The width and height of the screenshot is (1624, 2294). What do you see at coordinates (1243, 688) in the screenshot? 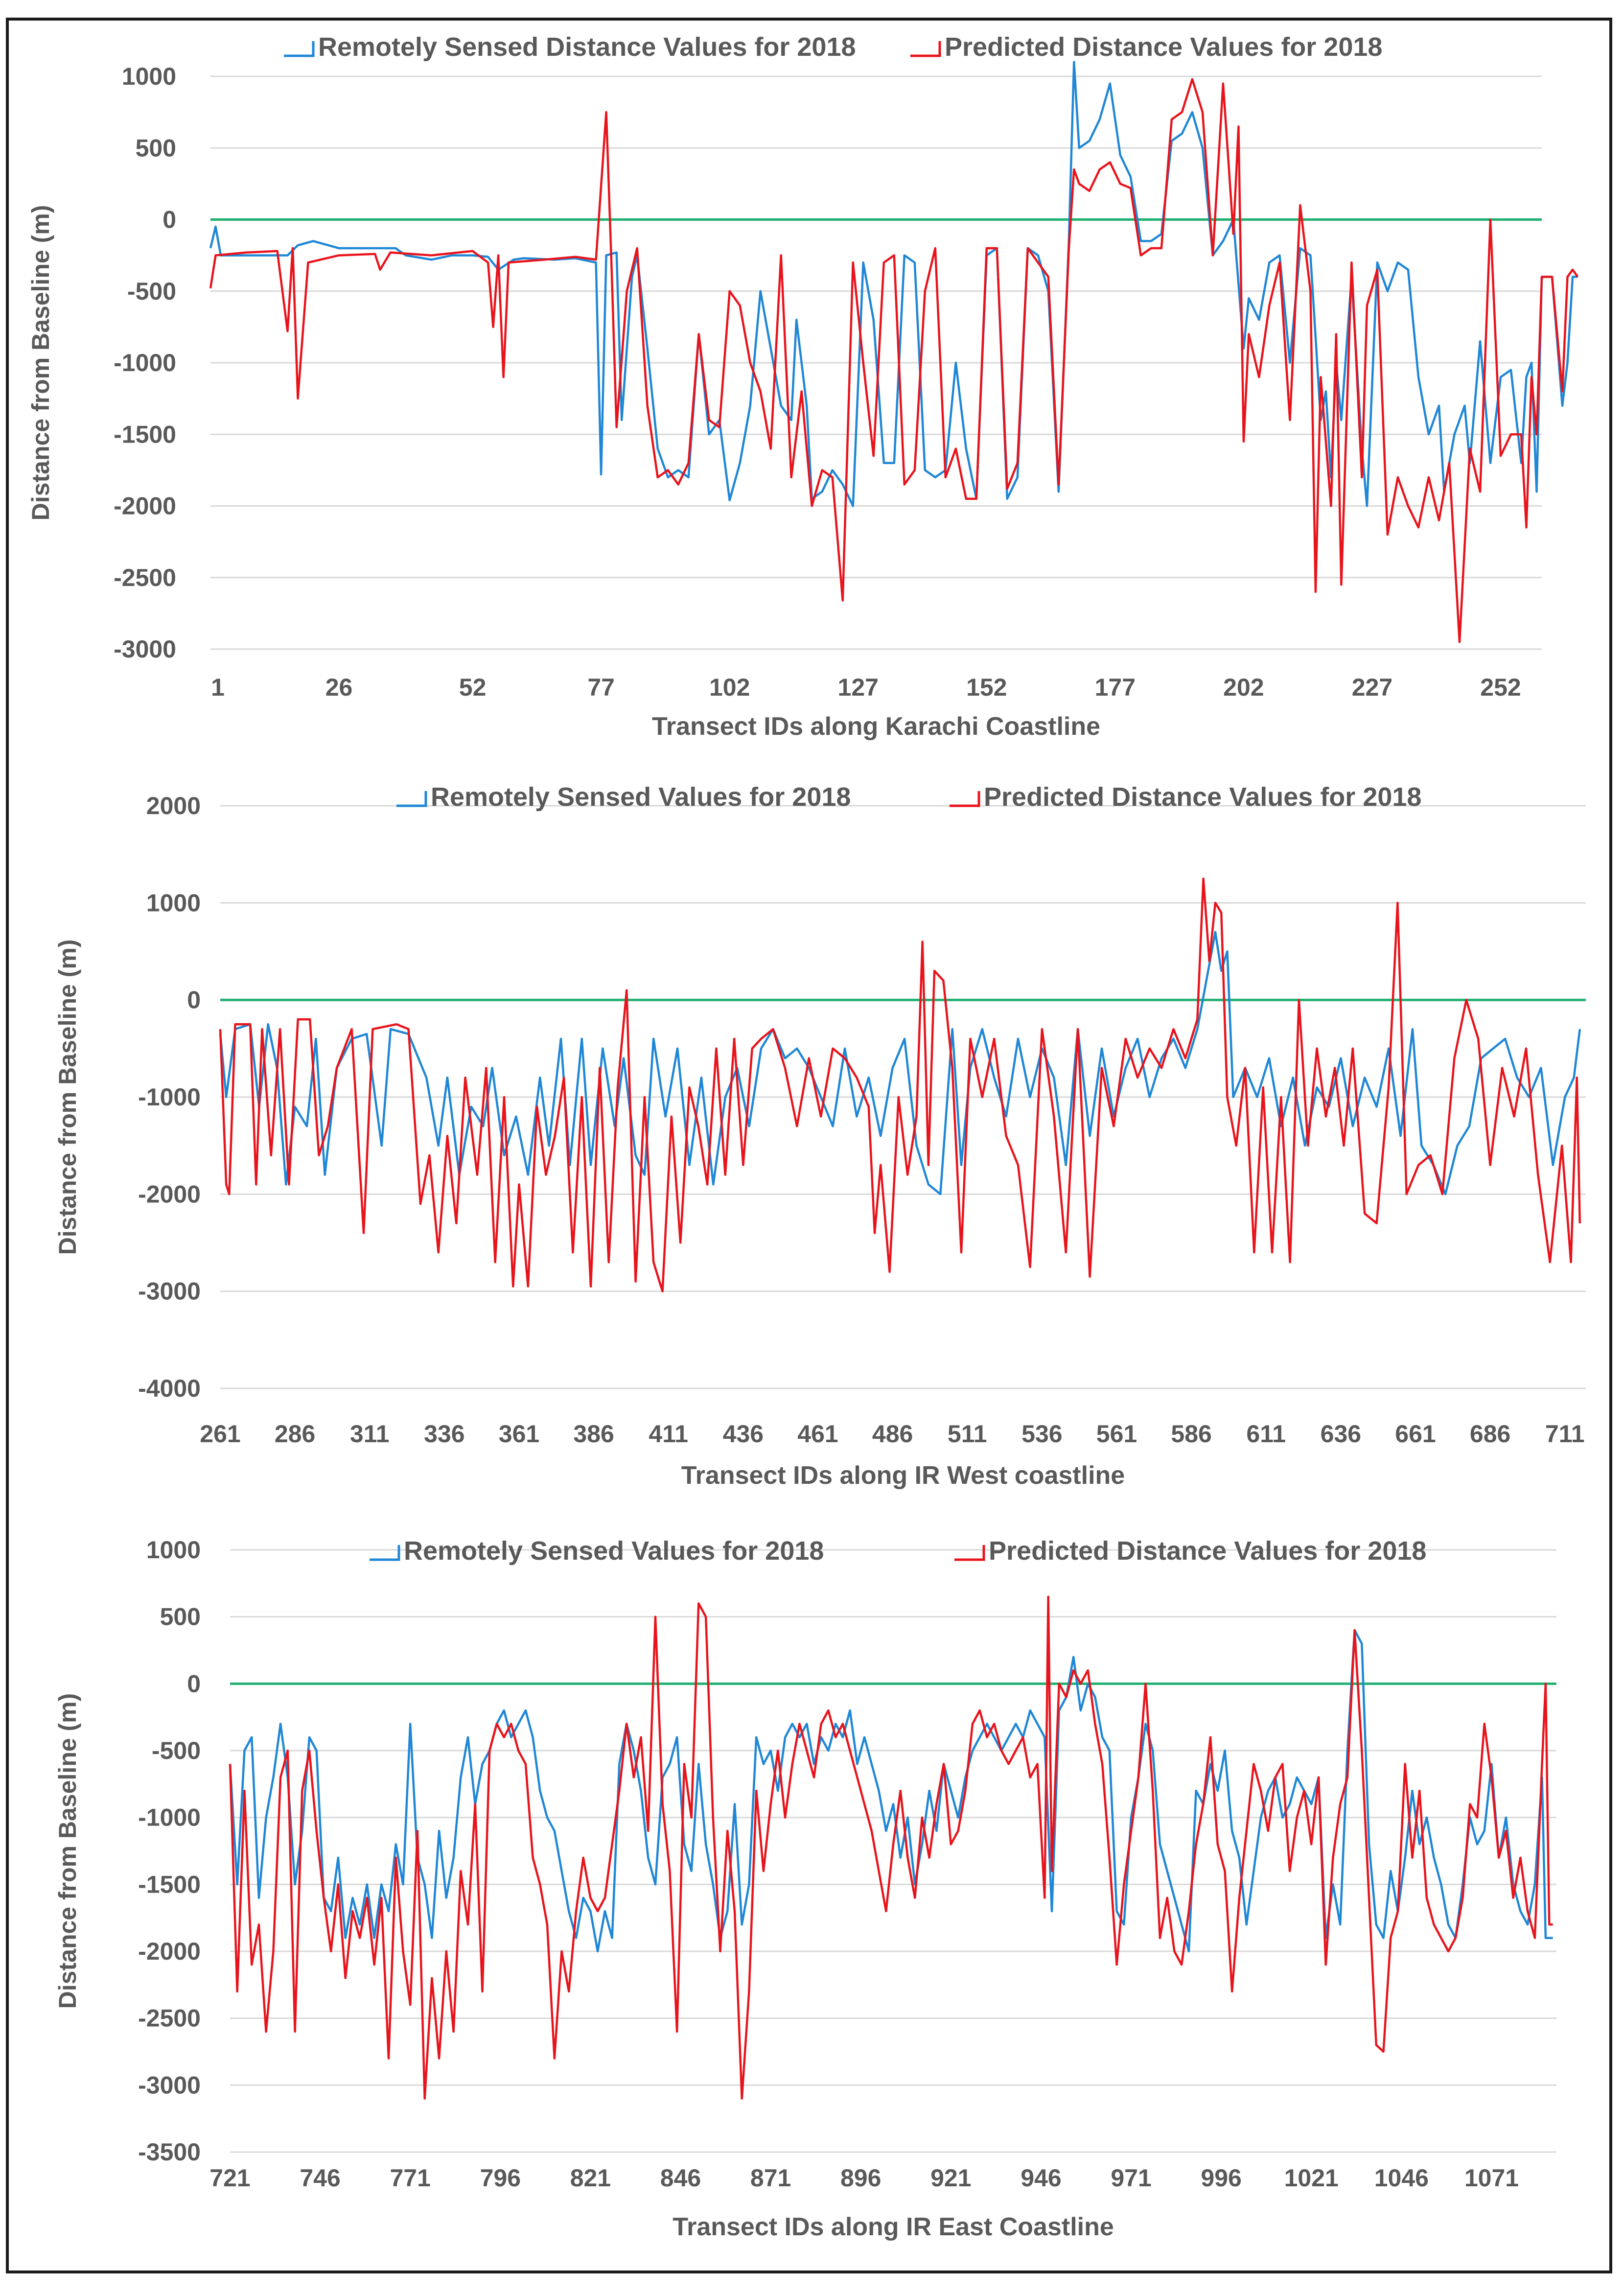
I see `x-tick-label: 202` at bounding box center [1243, 688].